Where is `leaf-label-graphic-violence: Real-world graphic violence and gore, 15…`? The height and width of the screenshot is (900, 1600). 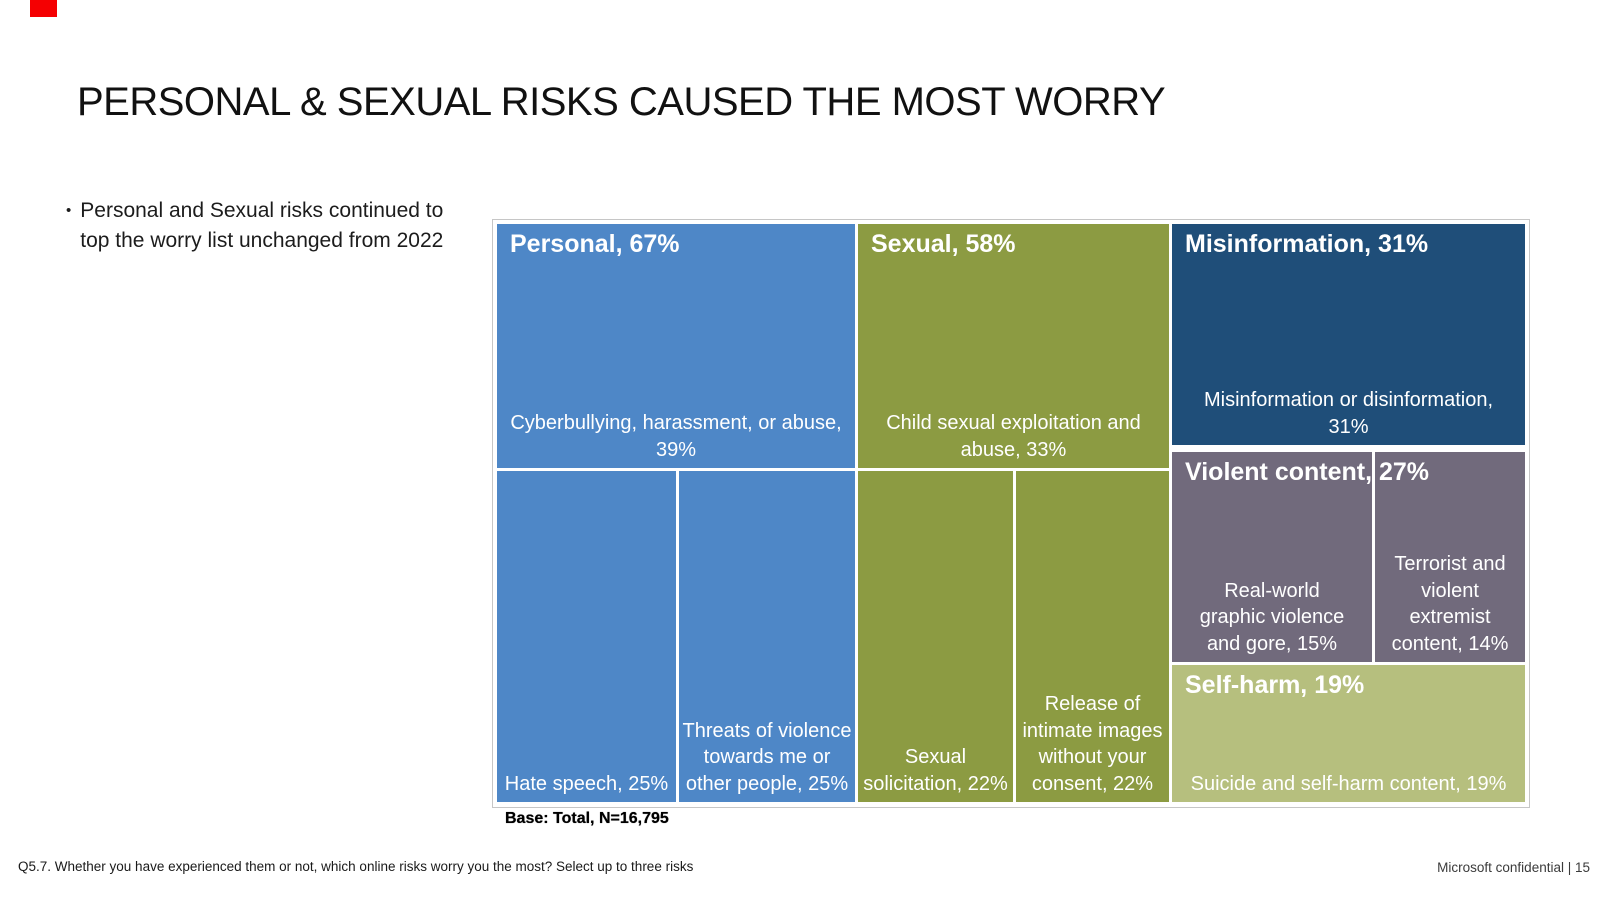
leaf-label-graphic-violence: Real-world graphic violence and gore, 15… is located at coordinates (1272, 617).